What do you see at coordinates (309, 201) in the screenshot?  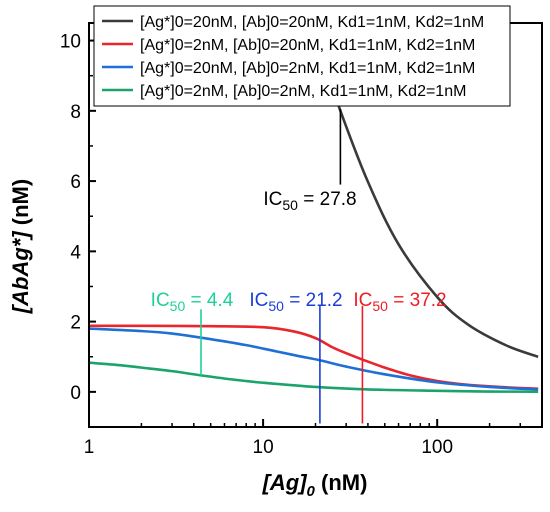 I see `ic50-label-1: IC50 = 27.8` at bounding box center [309, 201].